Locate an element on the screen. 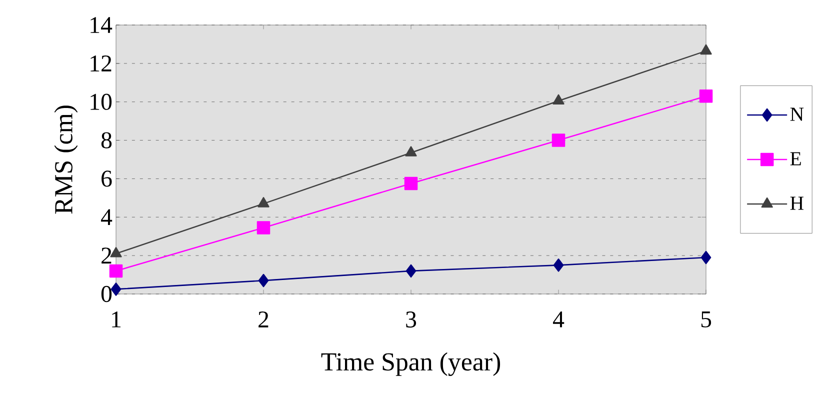  legend-label: N is located at coordinates (797, 114).